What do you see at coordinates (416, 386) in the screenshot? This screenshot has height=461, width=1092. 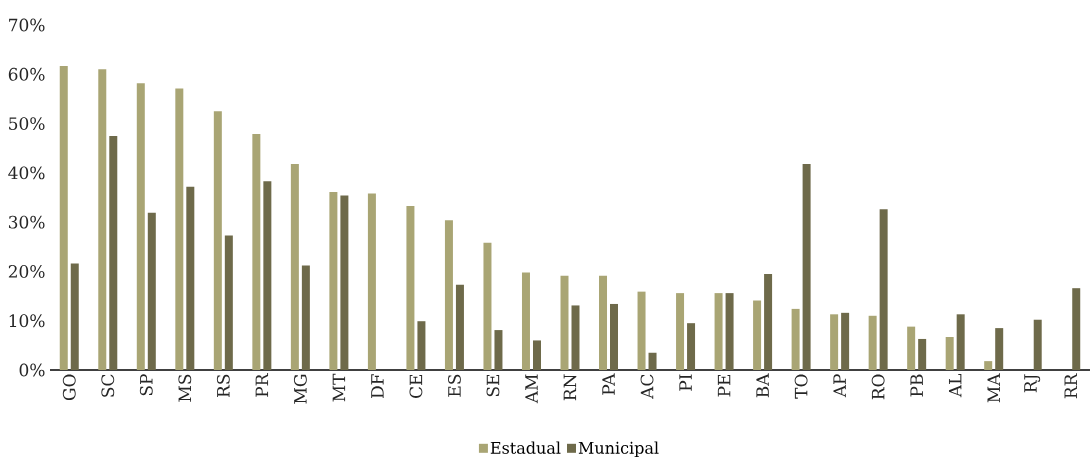 I see `x-tick-label: CE` at bounding box center [416, 386].